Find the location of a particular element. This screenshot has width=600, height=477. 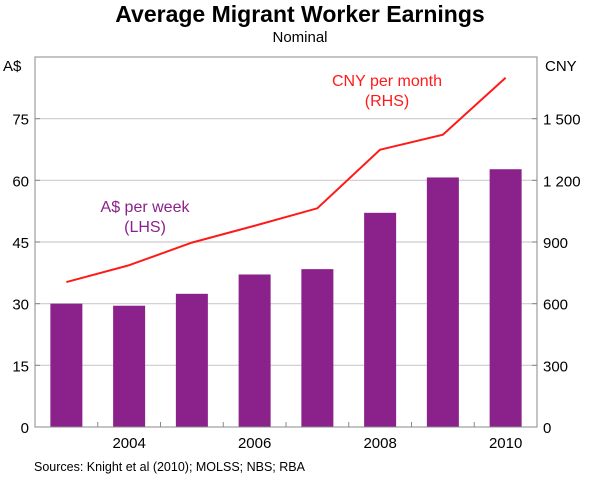

x-tick-label: 2010 is located at coordinates (505, 443).